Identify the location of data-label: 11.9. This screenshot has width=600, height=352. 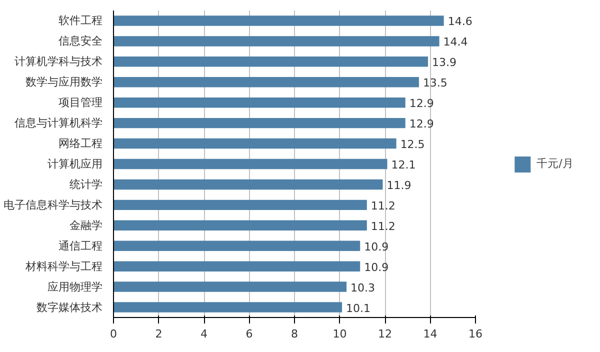
(399, 185).